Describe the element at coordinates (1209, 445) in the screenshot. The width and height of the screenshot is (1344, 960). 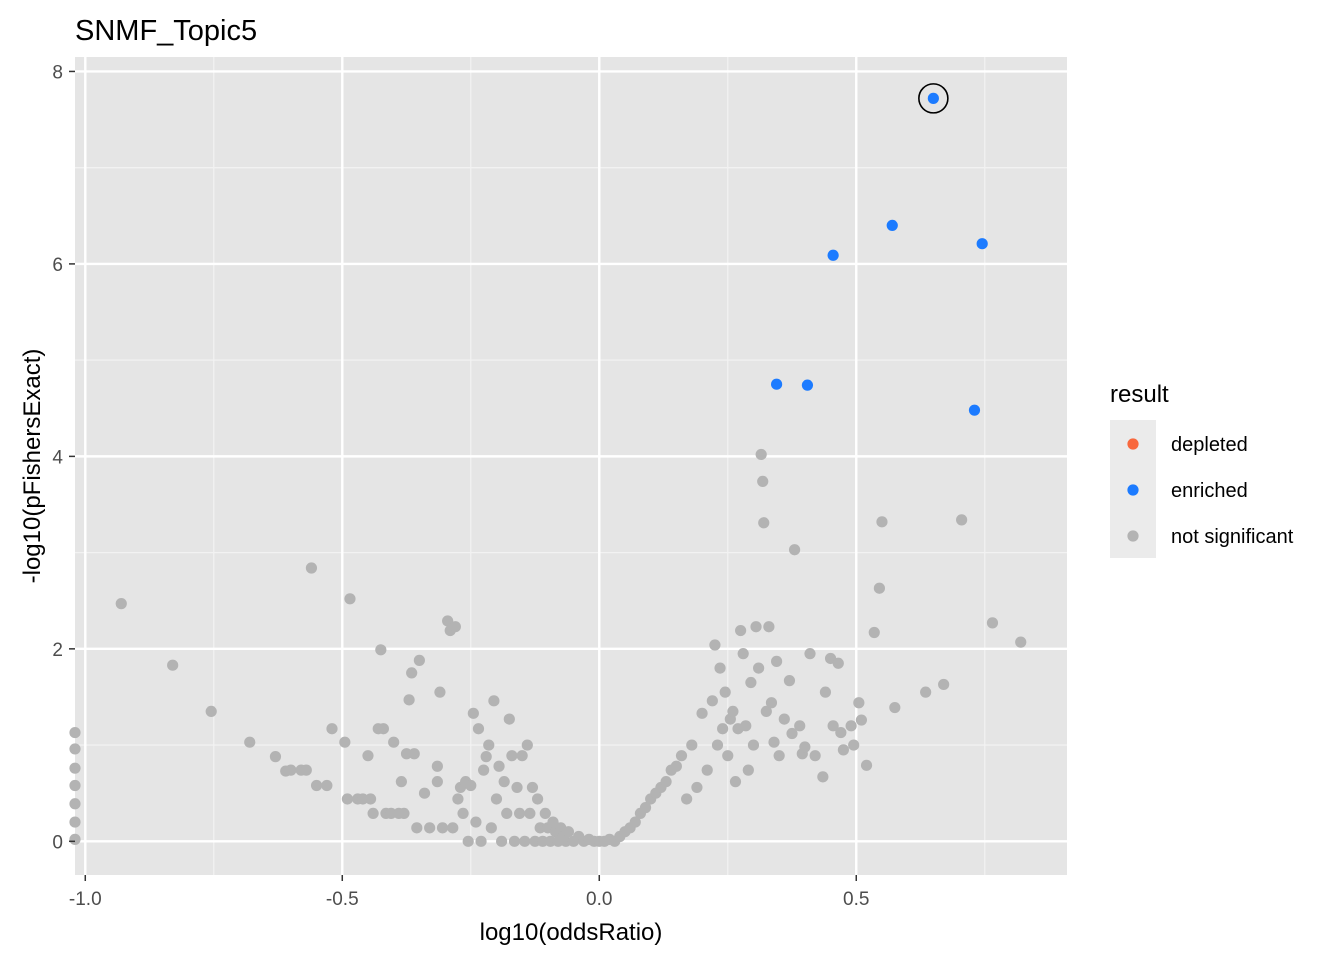
I see `legend-label: depleted` at that location.